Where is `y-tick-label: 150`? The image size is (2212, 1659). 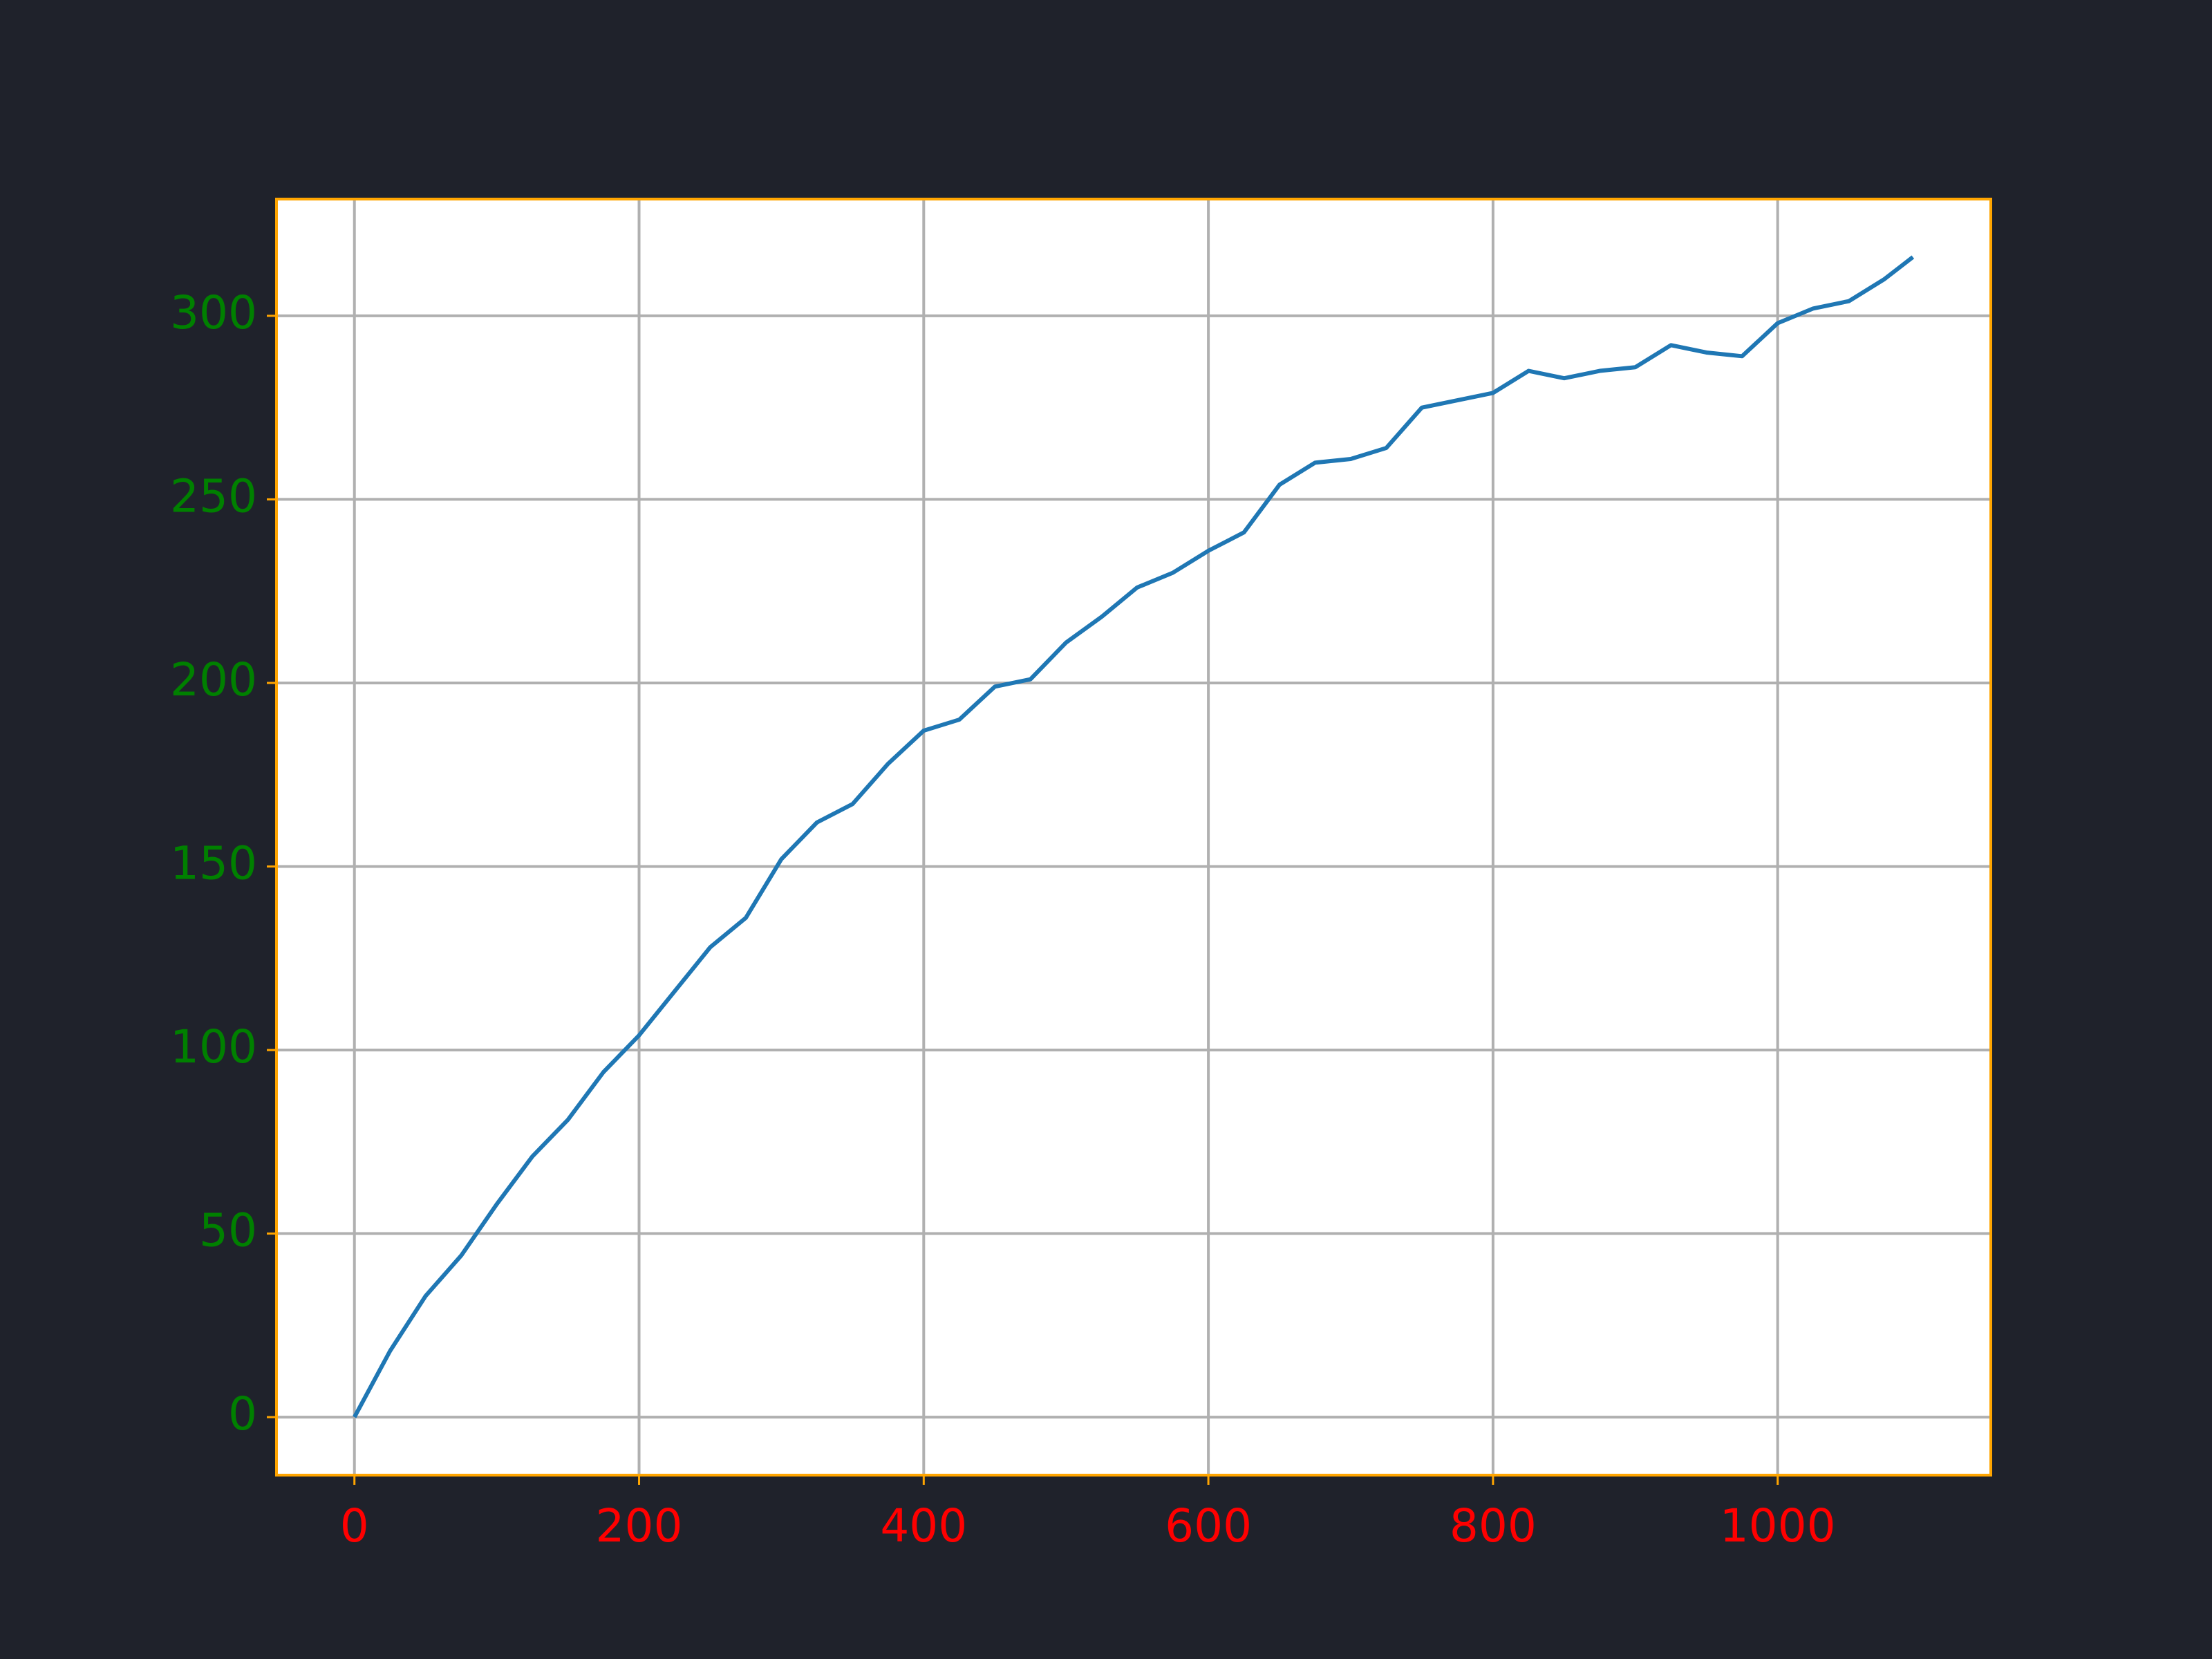
y-tick-label: 150 is located at coordinates (214, 863).